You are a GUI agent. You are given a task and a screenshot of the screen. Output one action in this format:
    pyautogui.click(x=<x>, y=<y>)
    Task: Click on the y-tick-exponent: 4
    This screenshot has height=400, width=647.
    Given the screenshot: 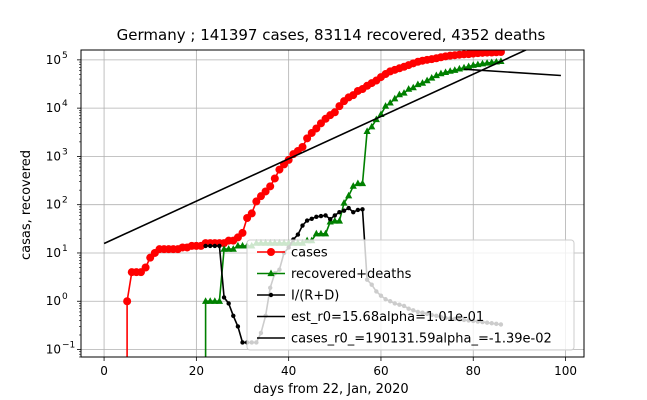 What is the action you would take?
    pyautogui.click(x=65, y=104)
    